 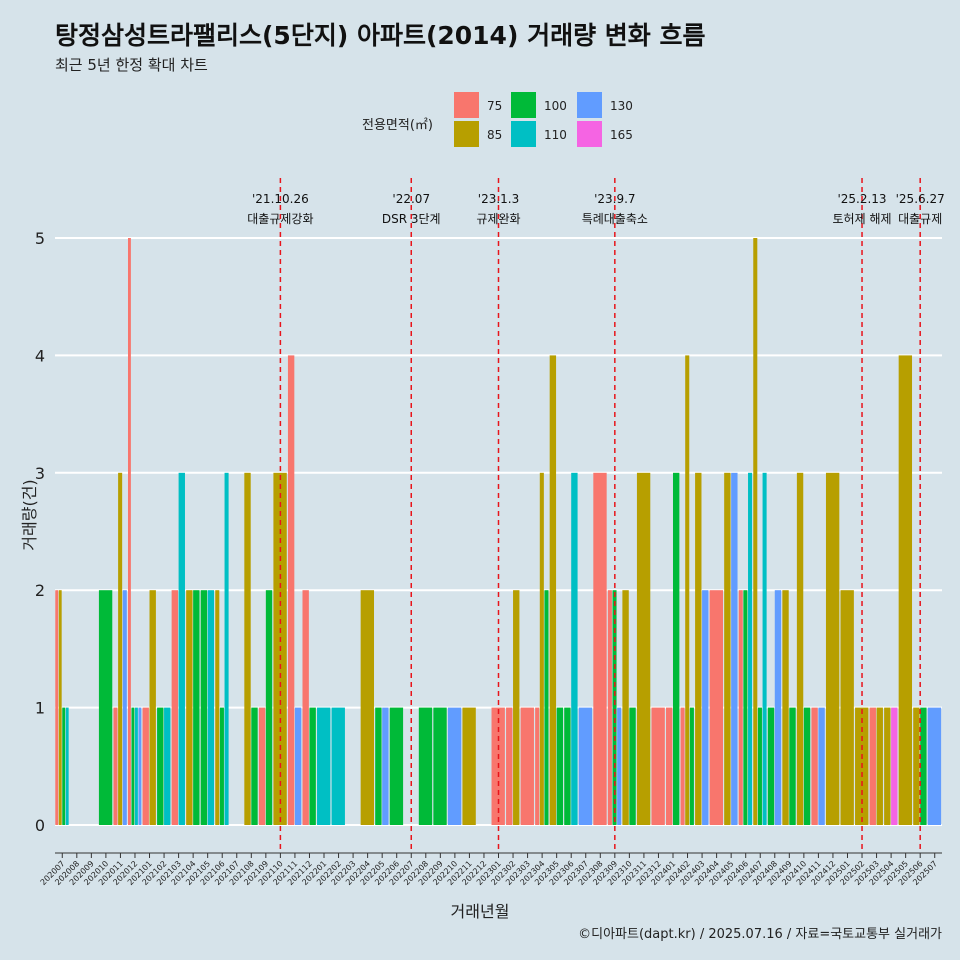 What do you see at coordinates (40, 473) in the screenshot?
I see `y-tick-label: 3` at bounding box center [40, 473].